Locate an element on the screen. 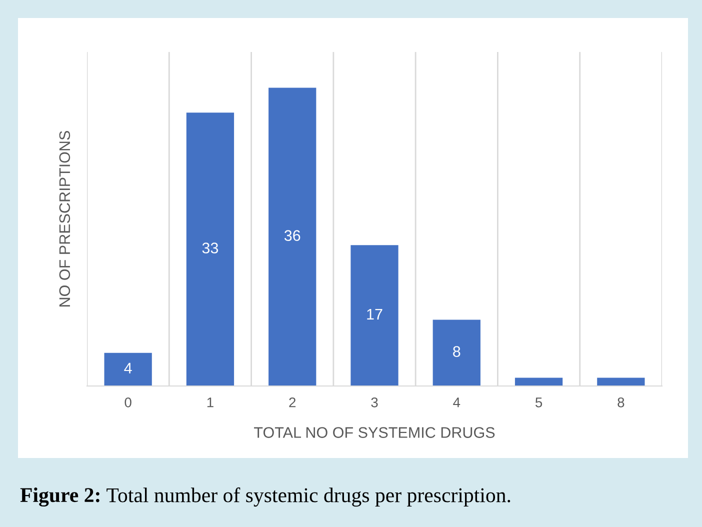 Image resolution: width=702 pixels, height=527 pixels. data-label: 4 is located at coordinates (128, 368).